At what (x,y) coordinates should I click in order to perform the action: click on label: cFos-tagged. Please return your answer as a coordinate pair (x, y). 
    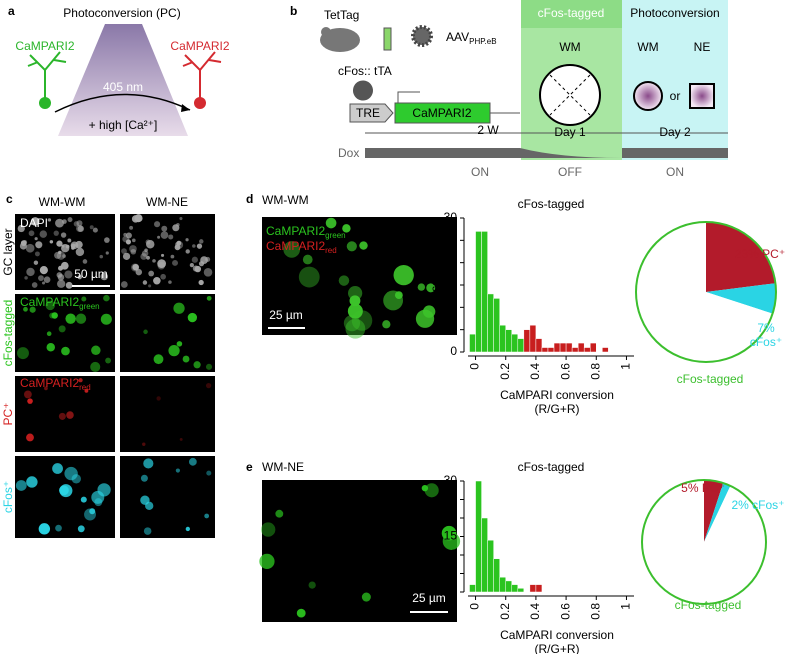
    Looking at the image, I should click on (571, 13).